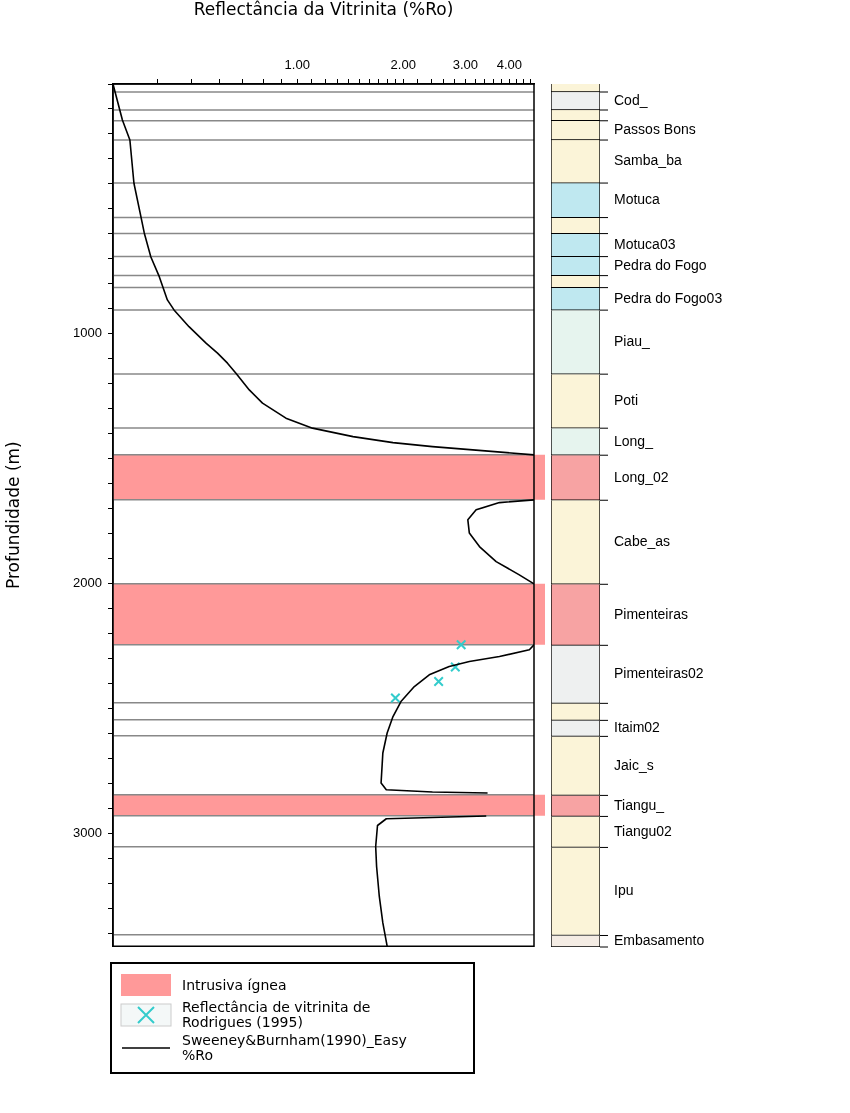 Image resolution: width=850 pixels, height=1113 pixels. I want to click on series-label: Long_02, so click(641, 476).